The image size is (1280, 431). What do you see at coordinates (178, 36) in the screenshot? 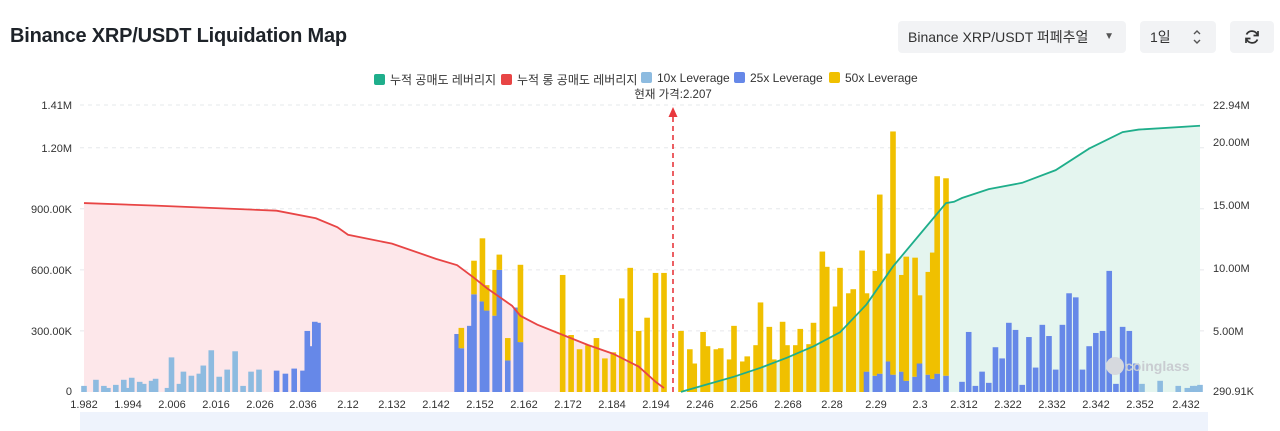
I see `page-title: Binance XRP/USDT Liquidation Map` at bounding box center [178, 36].